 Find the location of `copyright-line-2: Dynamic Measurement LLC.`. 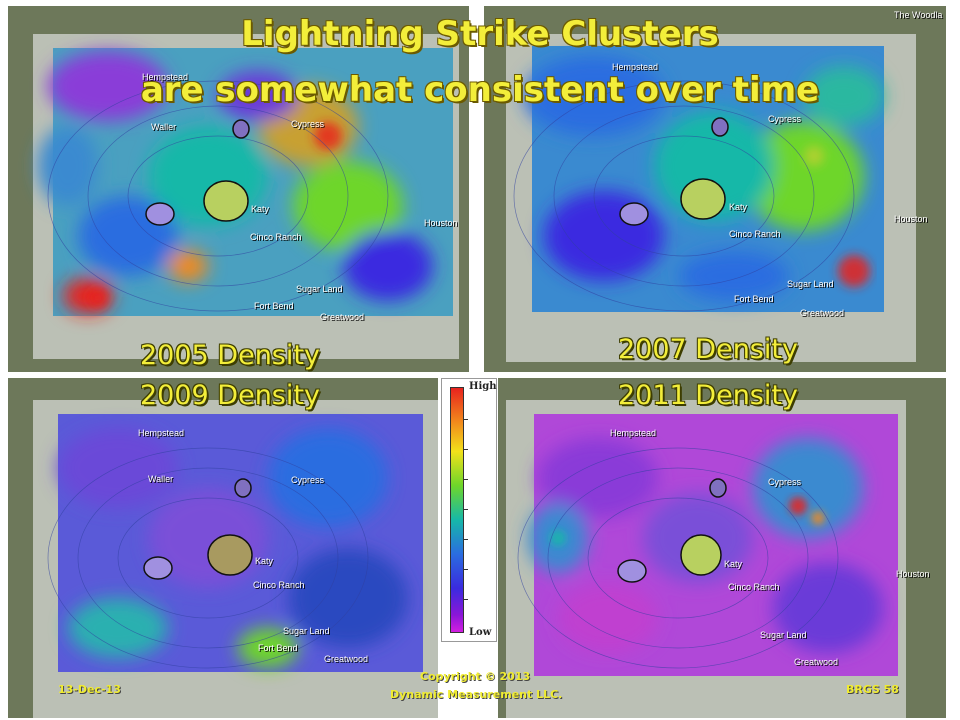

copyright-line-2: Dynamic Measurement LLC. is located at coordinates (476, 694).